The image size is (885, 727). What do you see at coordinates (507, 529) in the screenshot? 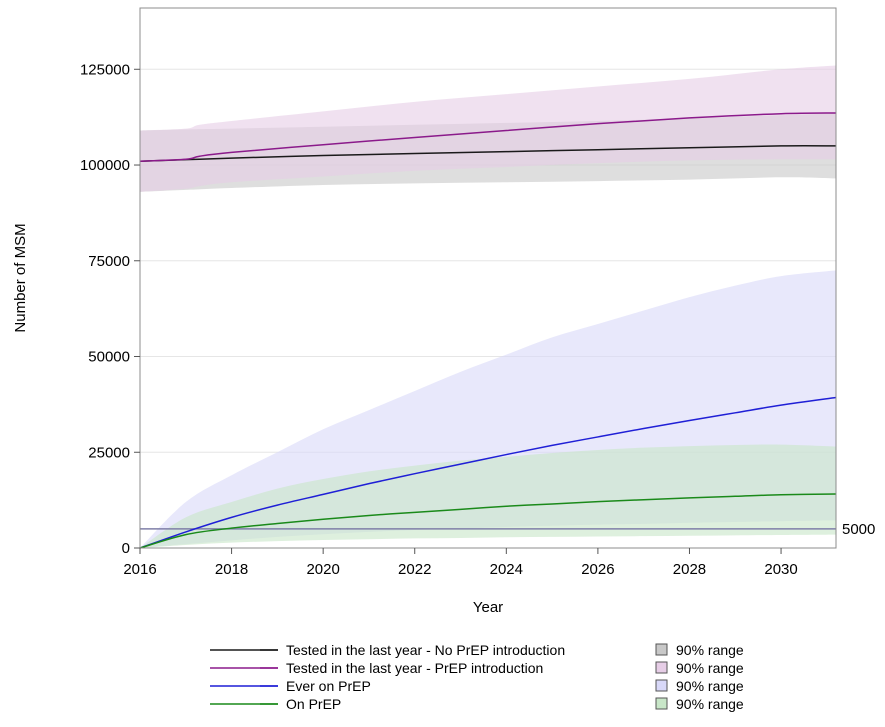
I see `reference-line-group: 5000` at bounding box center [507, 529].